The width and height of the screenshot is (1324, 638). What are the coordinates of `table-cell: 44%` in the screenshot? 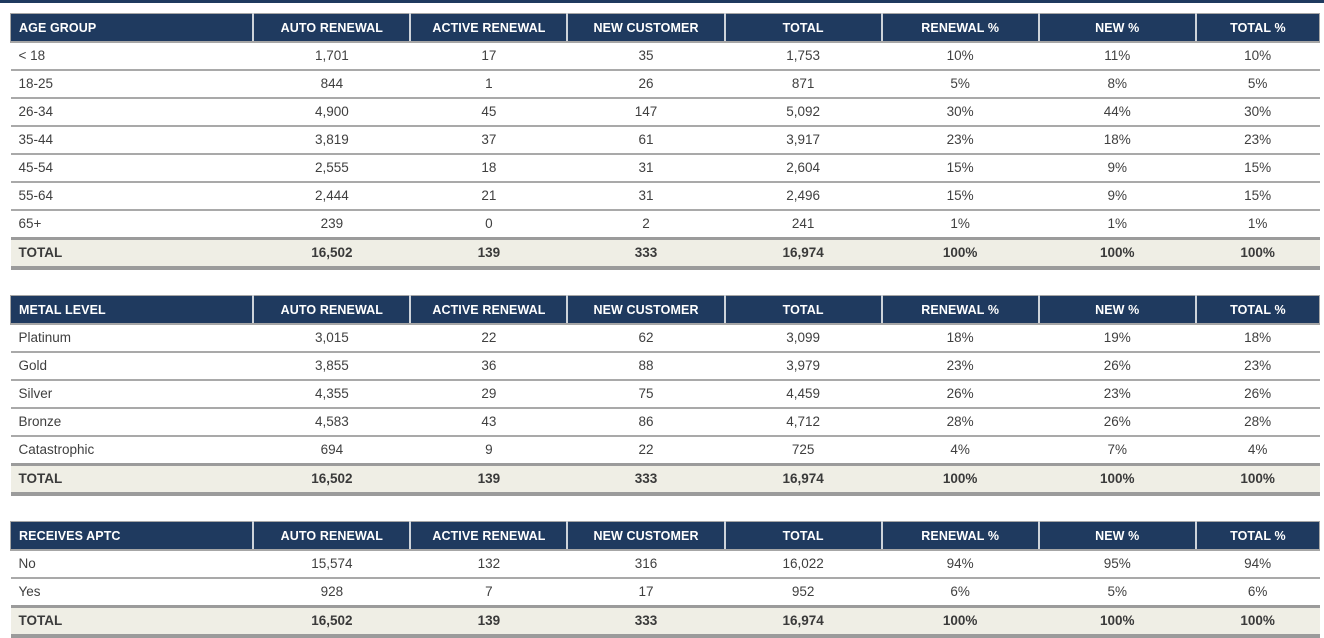 It's located at (1117, 112).